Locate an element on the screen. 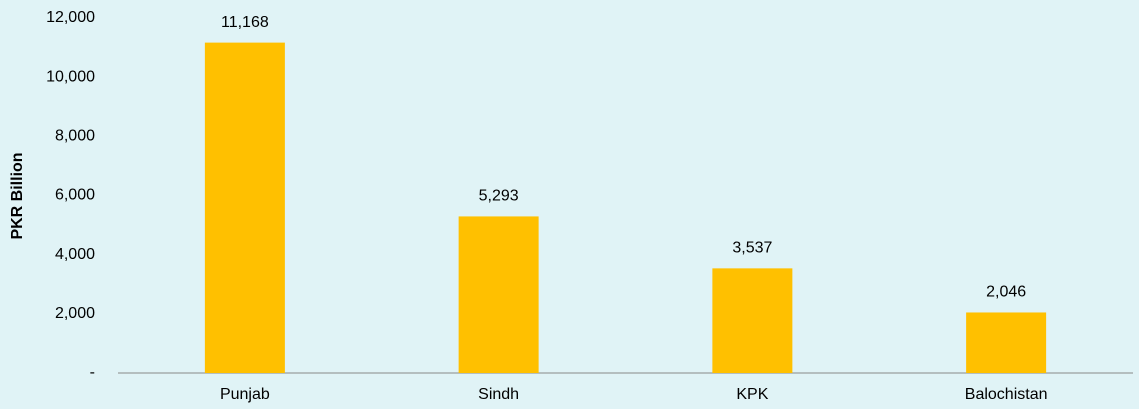 The width and height of the screenshot is (1139, 409). y-tick-label: 2,000 is located at coordinates (75, 313).